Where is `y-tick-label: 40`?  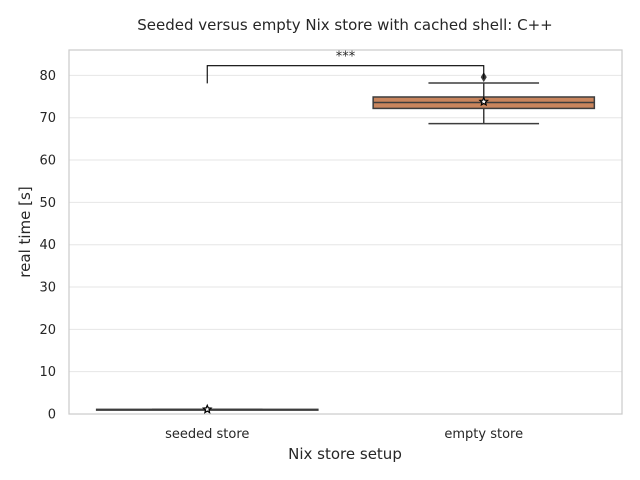 y-tick-label: 40 is located at coordinates (47, 245).